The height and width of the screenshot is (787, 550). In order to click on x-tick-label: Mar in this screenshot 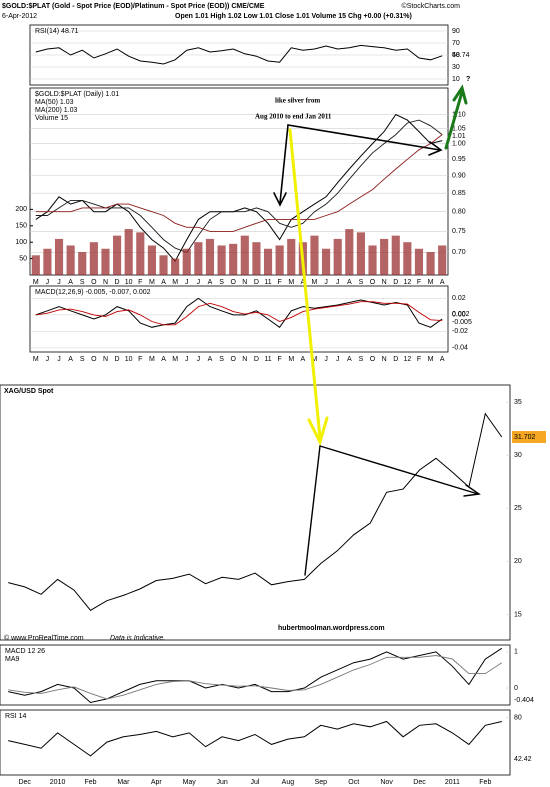, I will do `click(123, 782)`.